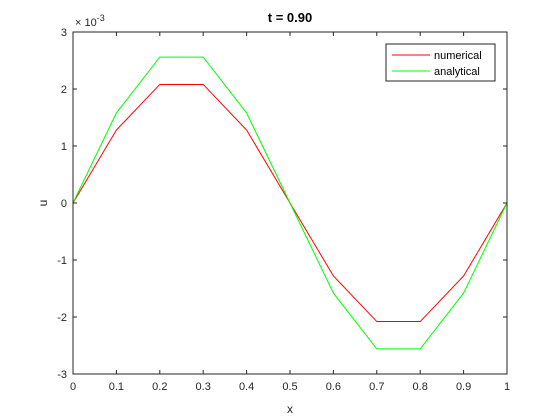  Describe the element at coordinates (159, 387) in the screenshot. I see `x-tick-label: 0.2` at that location.